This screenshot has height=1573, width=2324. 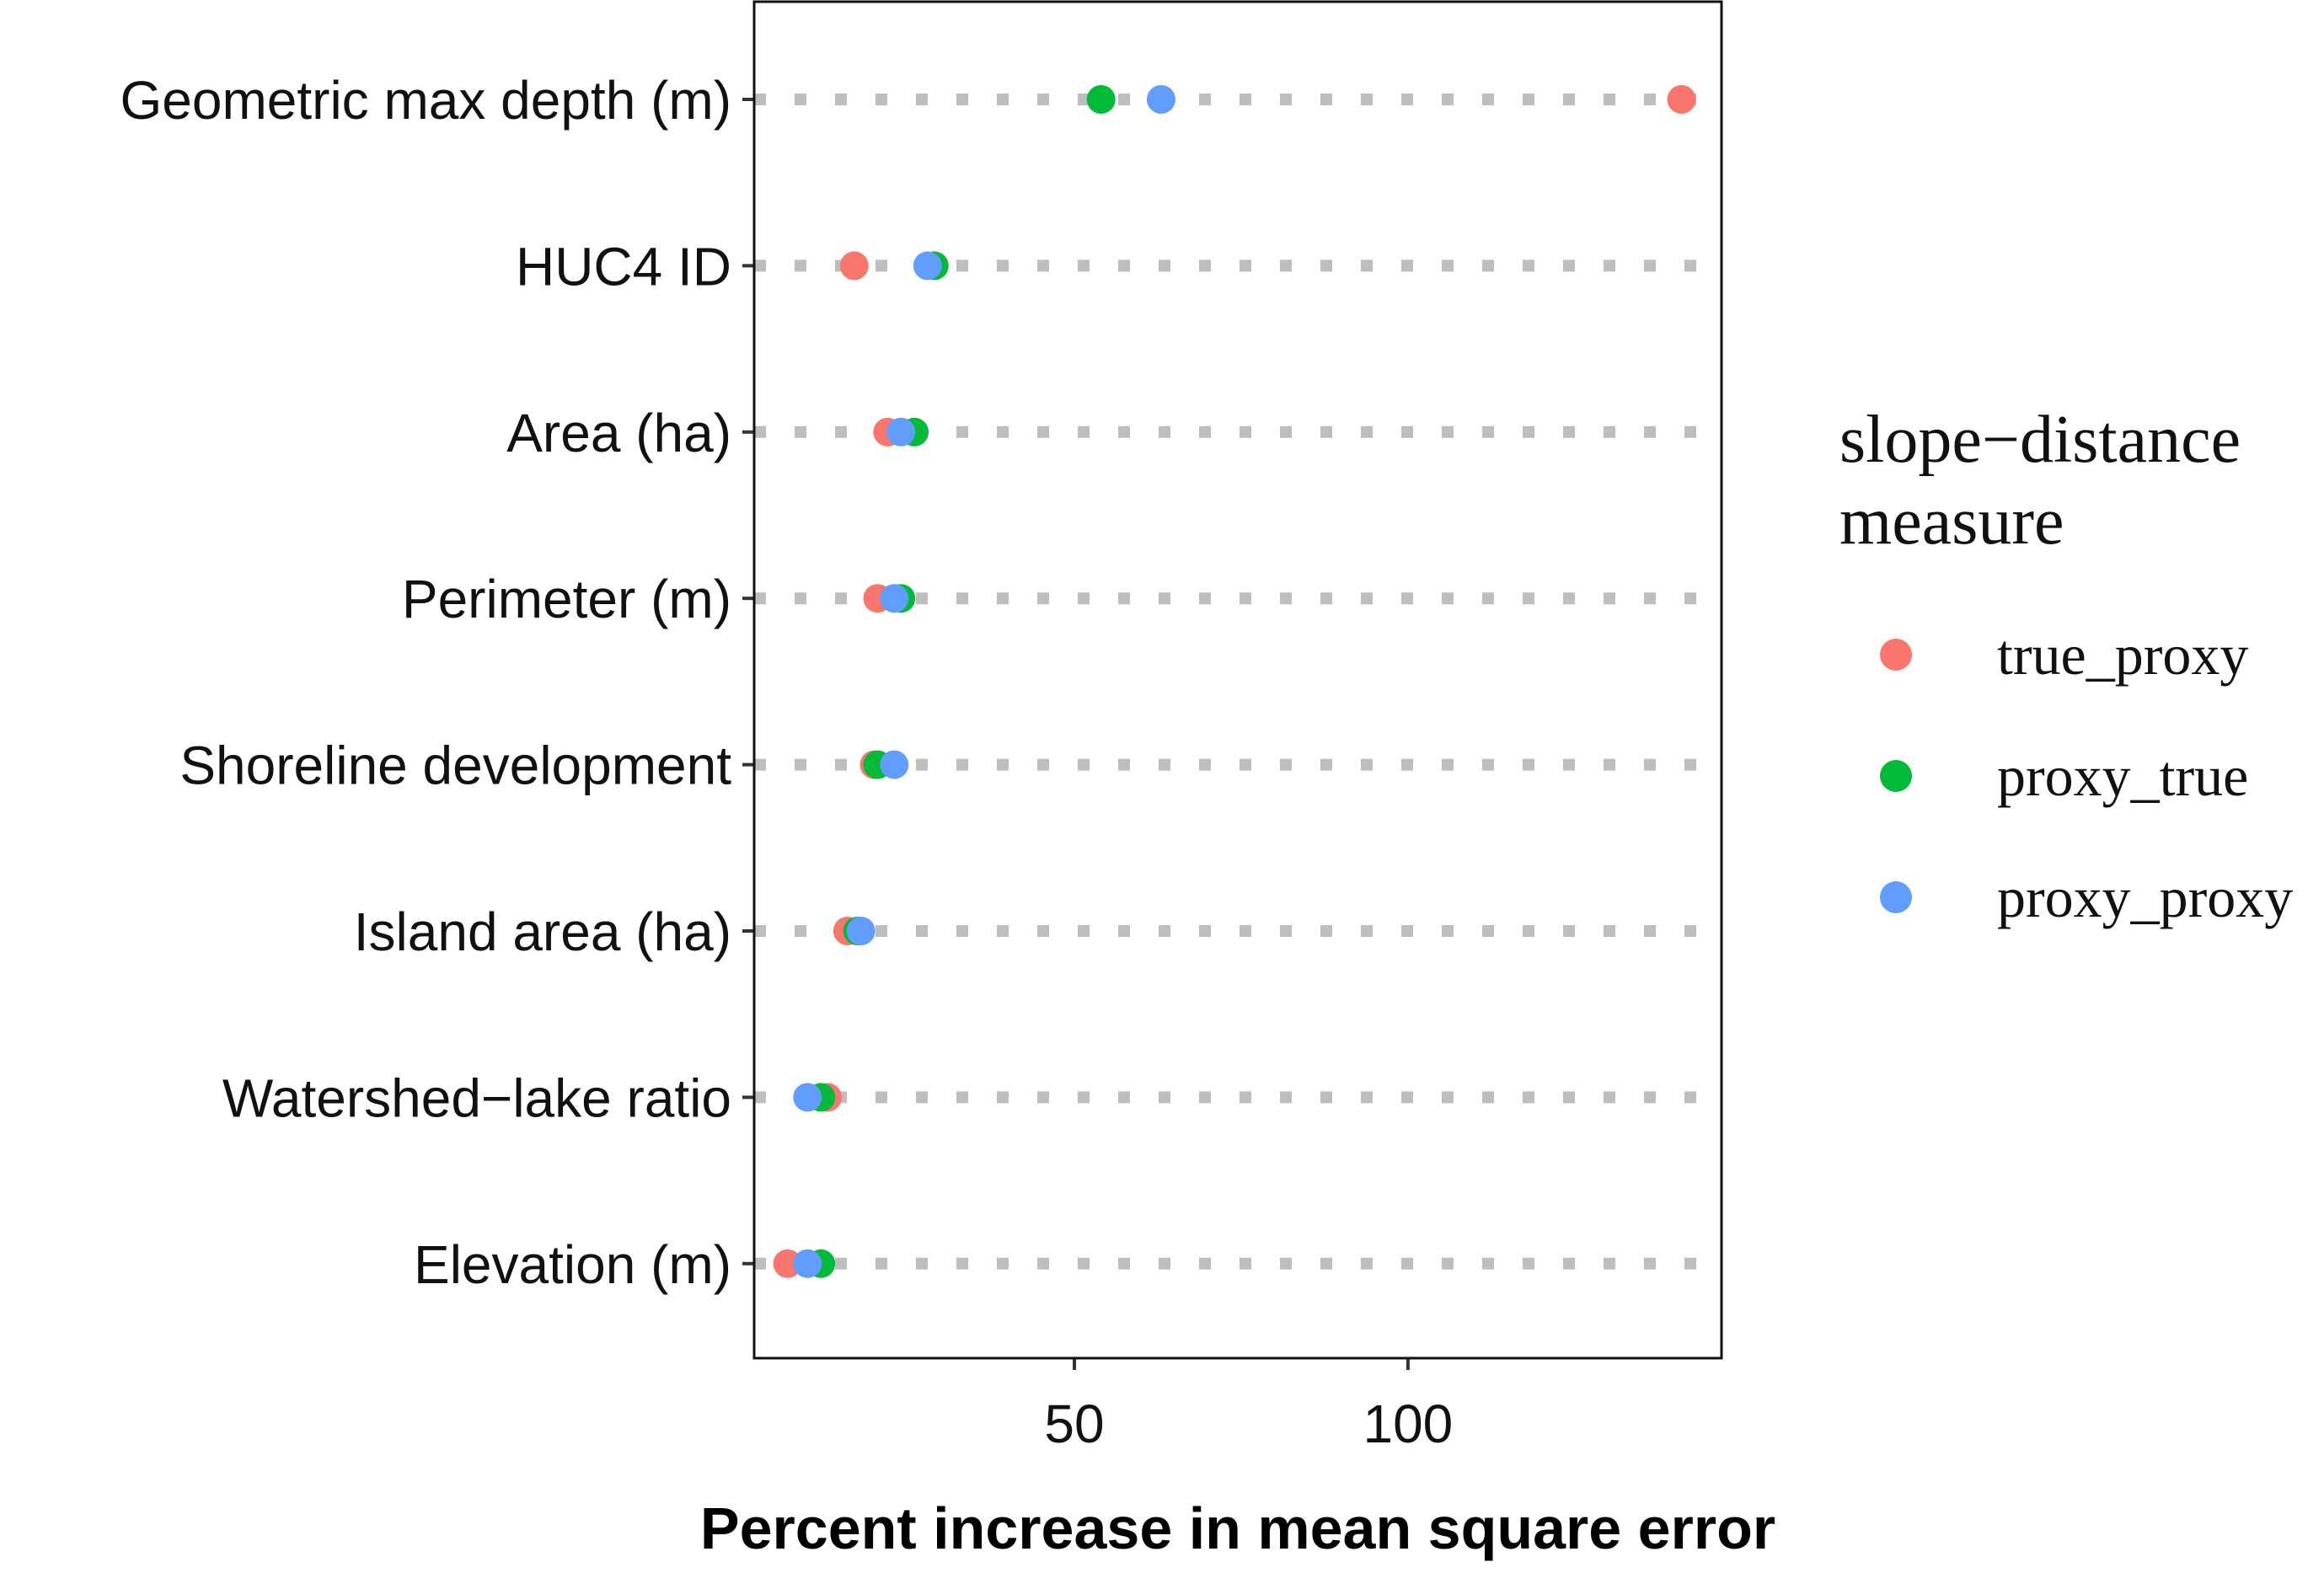 I want to click on x-axis-ticks: 50 100, so click(x=1249, y=1406).